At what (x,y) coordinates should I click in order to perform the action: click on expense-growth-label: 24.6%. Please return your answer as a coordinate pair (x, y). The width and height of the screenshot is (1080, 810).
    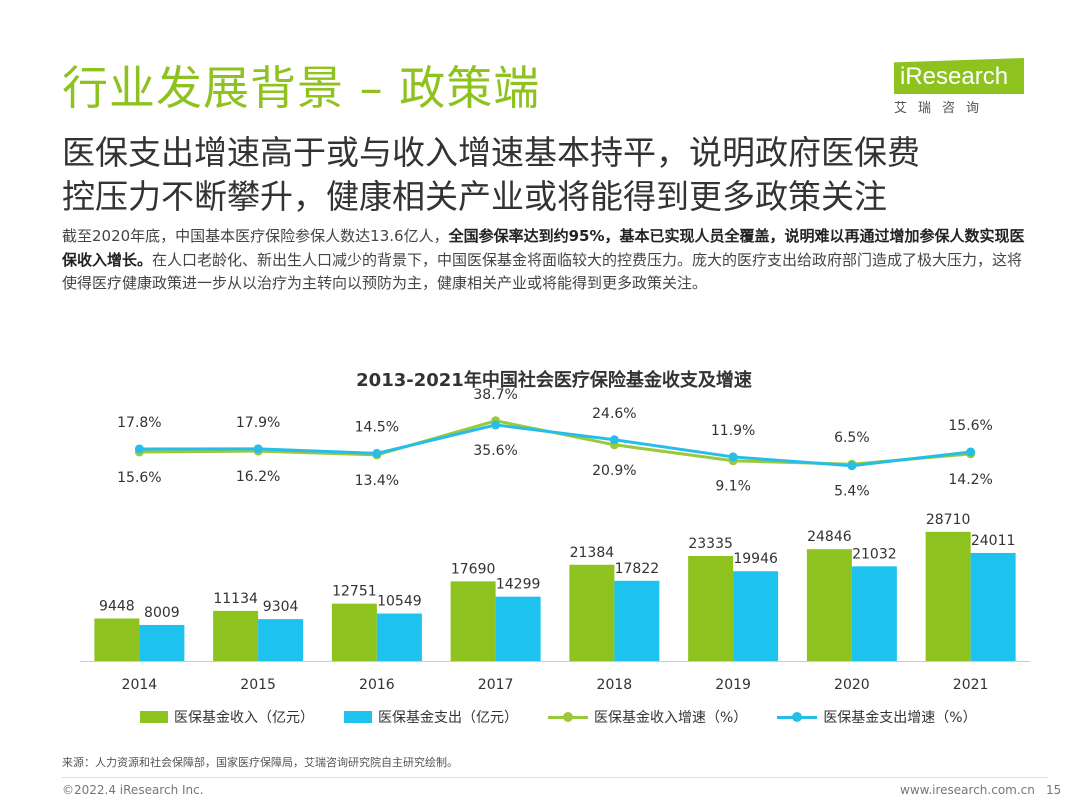
    Looking at the image, I should click on (614, 414).